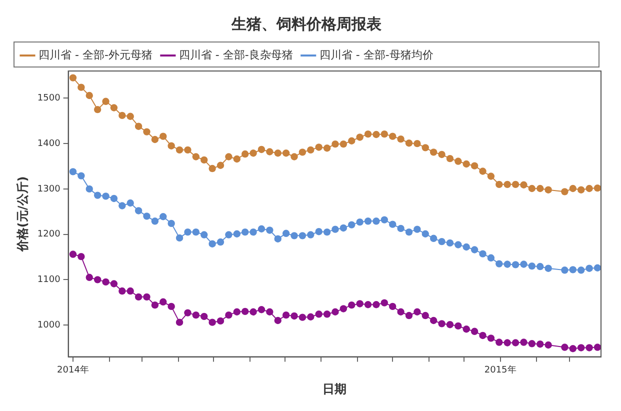  I want to click on y-tick-label: 1500, so click(49, 99).